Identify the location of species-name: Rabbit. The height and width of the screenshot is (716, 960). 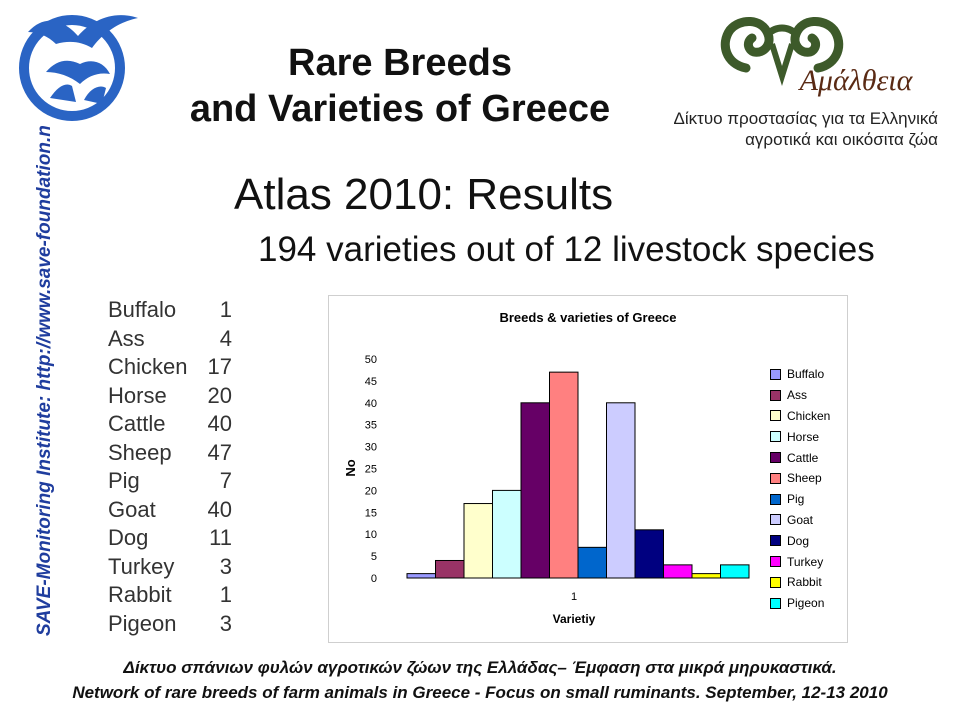
(140, 594).